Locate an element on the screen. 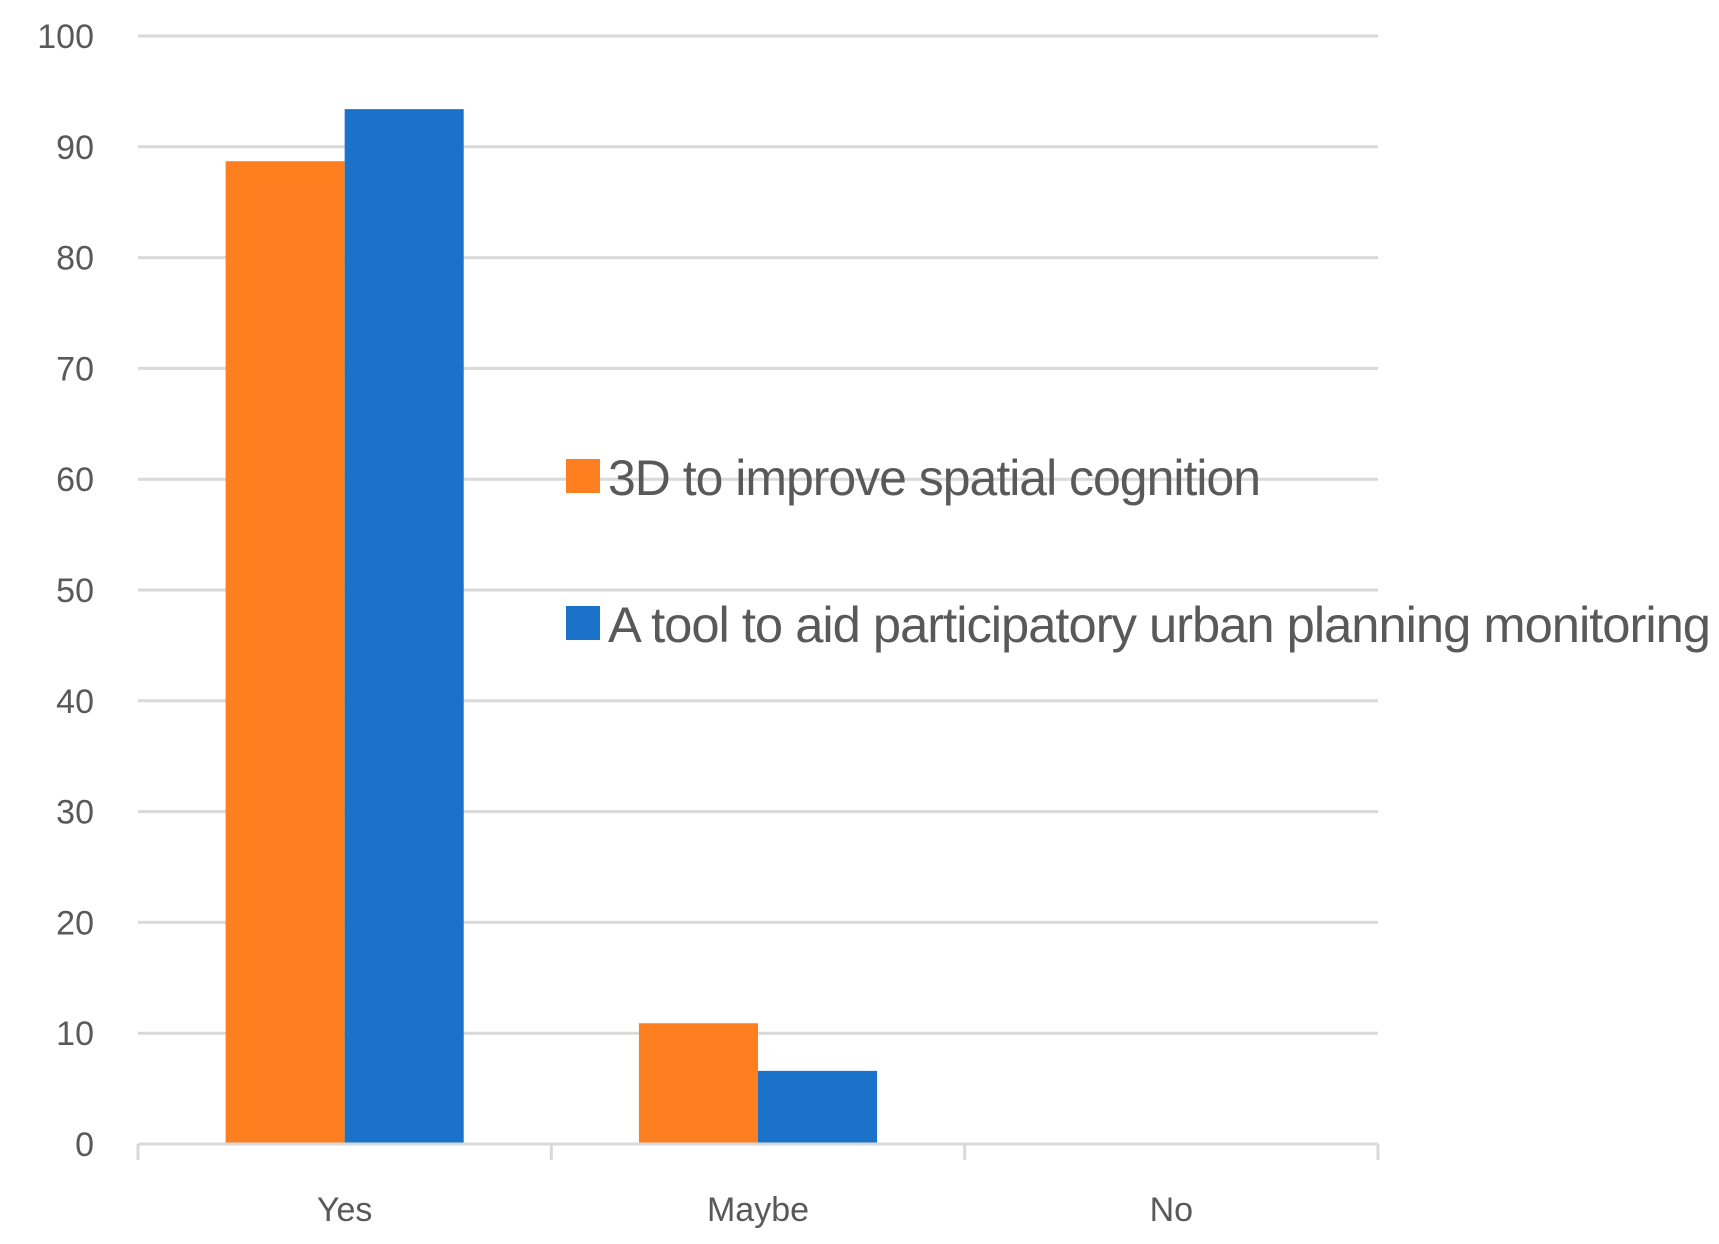 Image resolution: width=1719 pixels, height=1244 pixels. x-axis is located at coordinates (758, 1151).